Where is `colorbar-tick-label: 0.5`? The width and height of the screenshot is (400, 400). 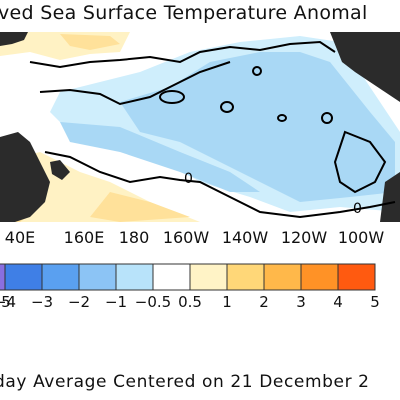 colorbar-tick-label: 0.5 is located at coordinates (190, 302).